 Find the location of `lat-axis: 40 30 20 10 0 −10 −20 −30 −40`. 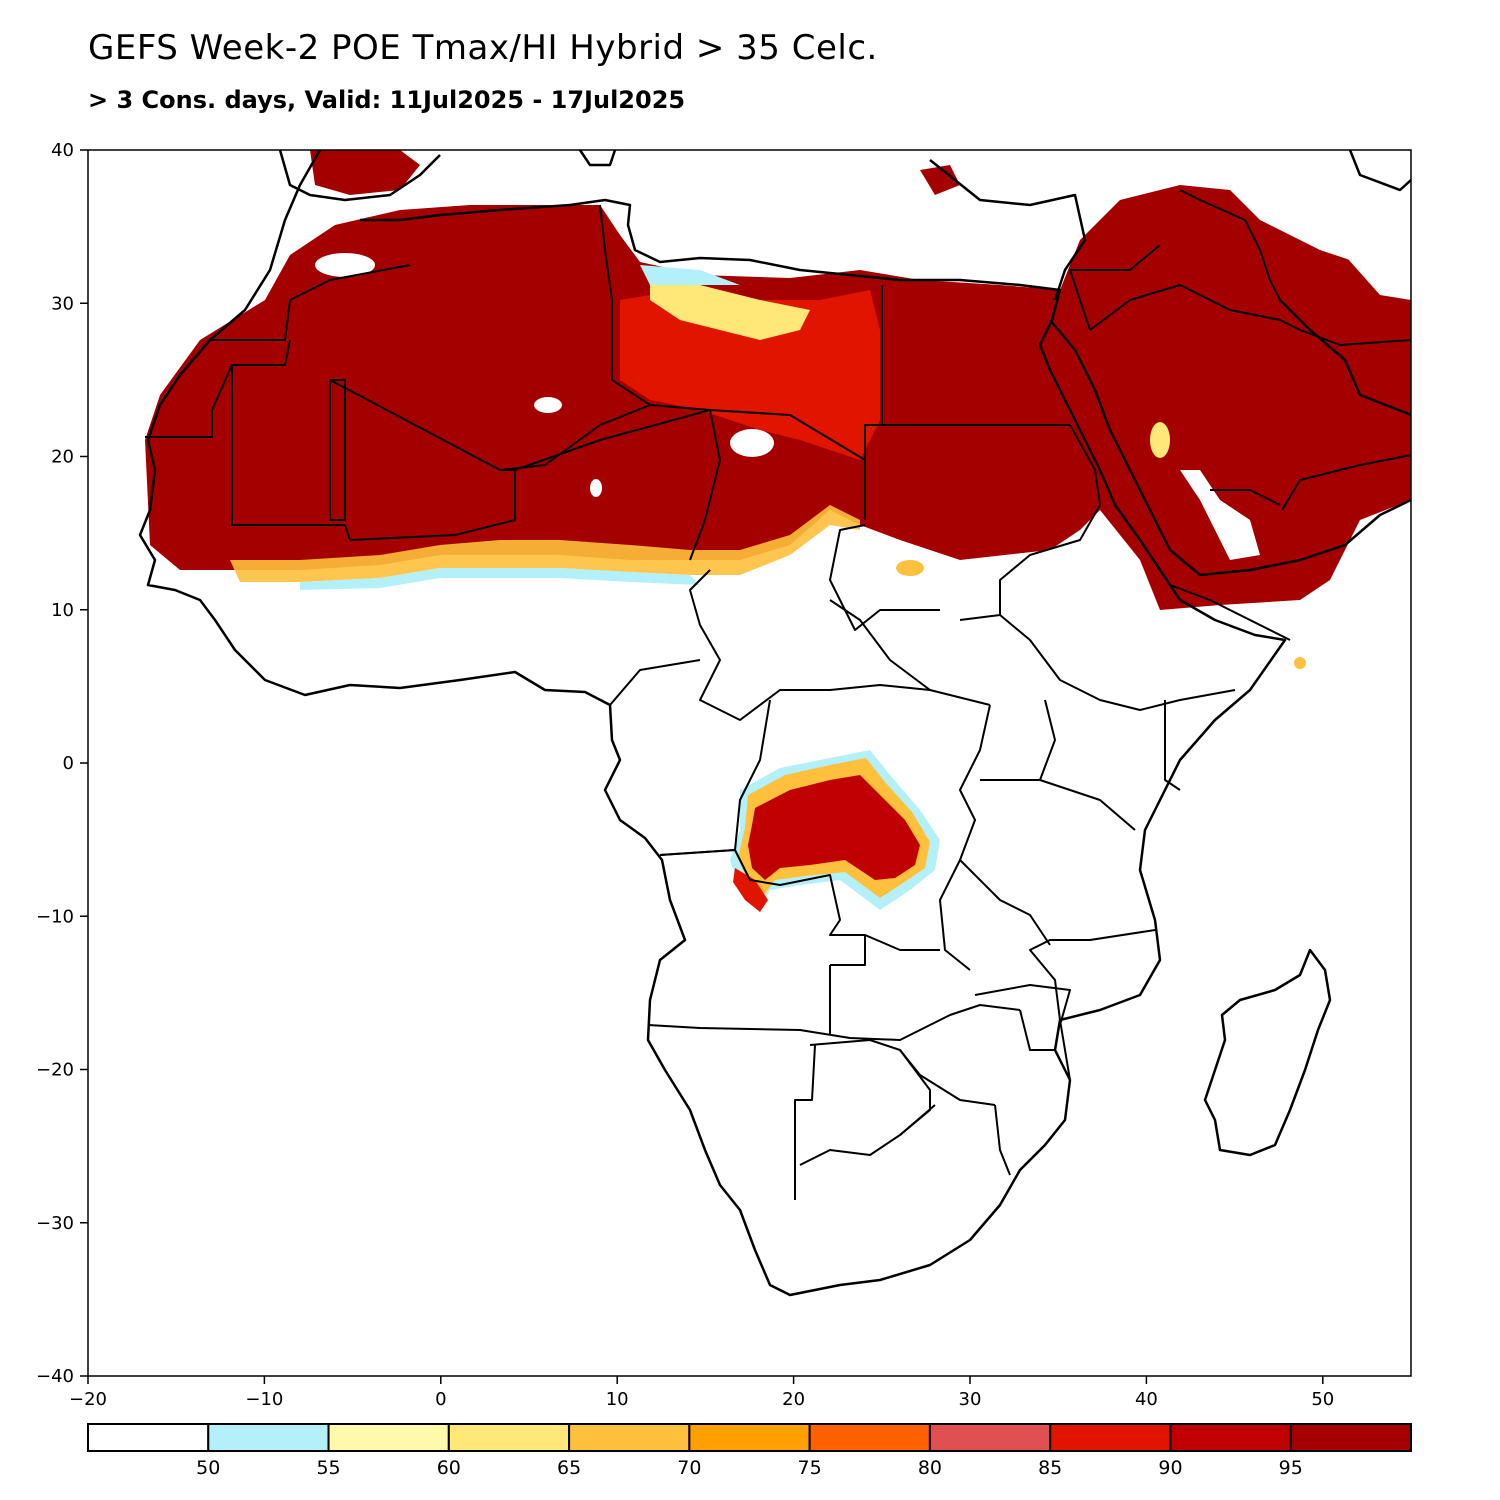

lat-axis: 40 30 20 10 0 −10 −20 −30 −40 is located at coordinates (62, 763).